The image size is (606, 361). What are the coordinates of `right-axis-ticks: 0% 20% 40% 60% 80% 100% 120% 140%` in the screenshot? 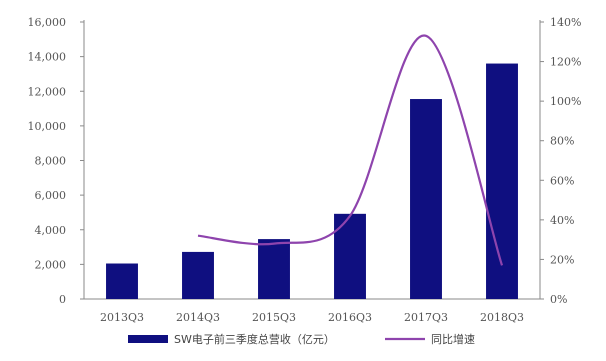 It's located at (560, 161).